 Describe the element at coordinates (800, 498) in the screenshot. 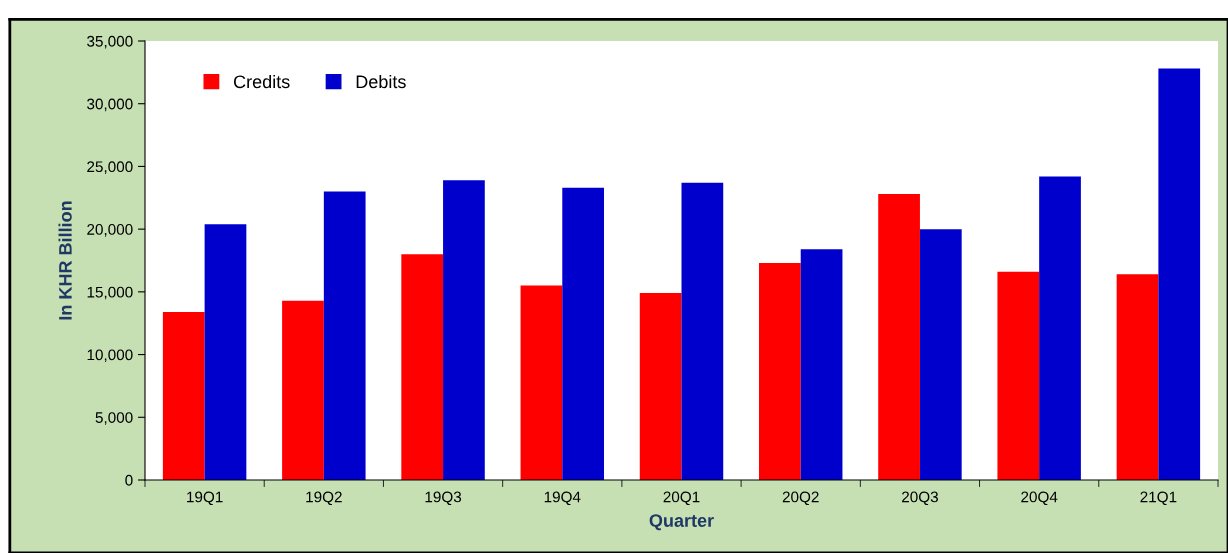

I see `x-tick-label: 20Q2` at that location.